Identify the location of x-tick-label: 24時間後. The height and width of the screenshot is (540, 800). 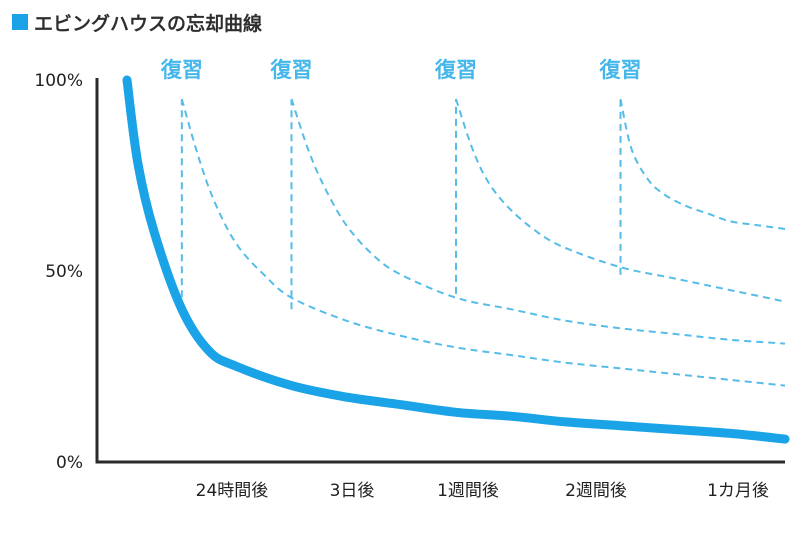
(232, 491).